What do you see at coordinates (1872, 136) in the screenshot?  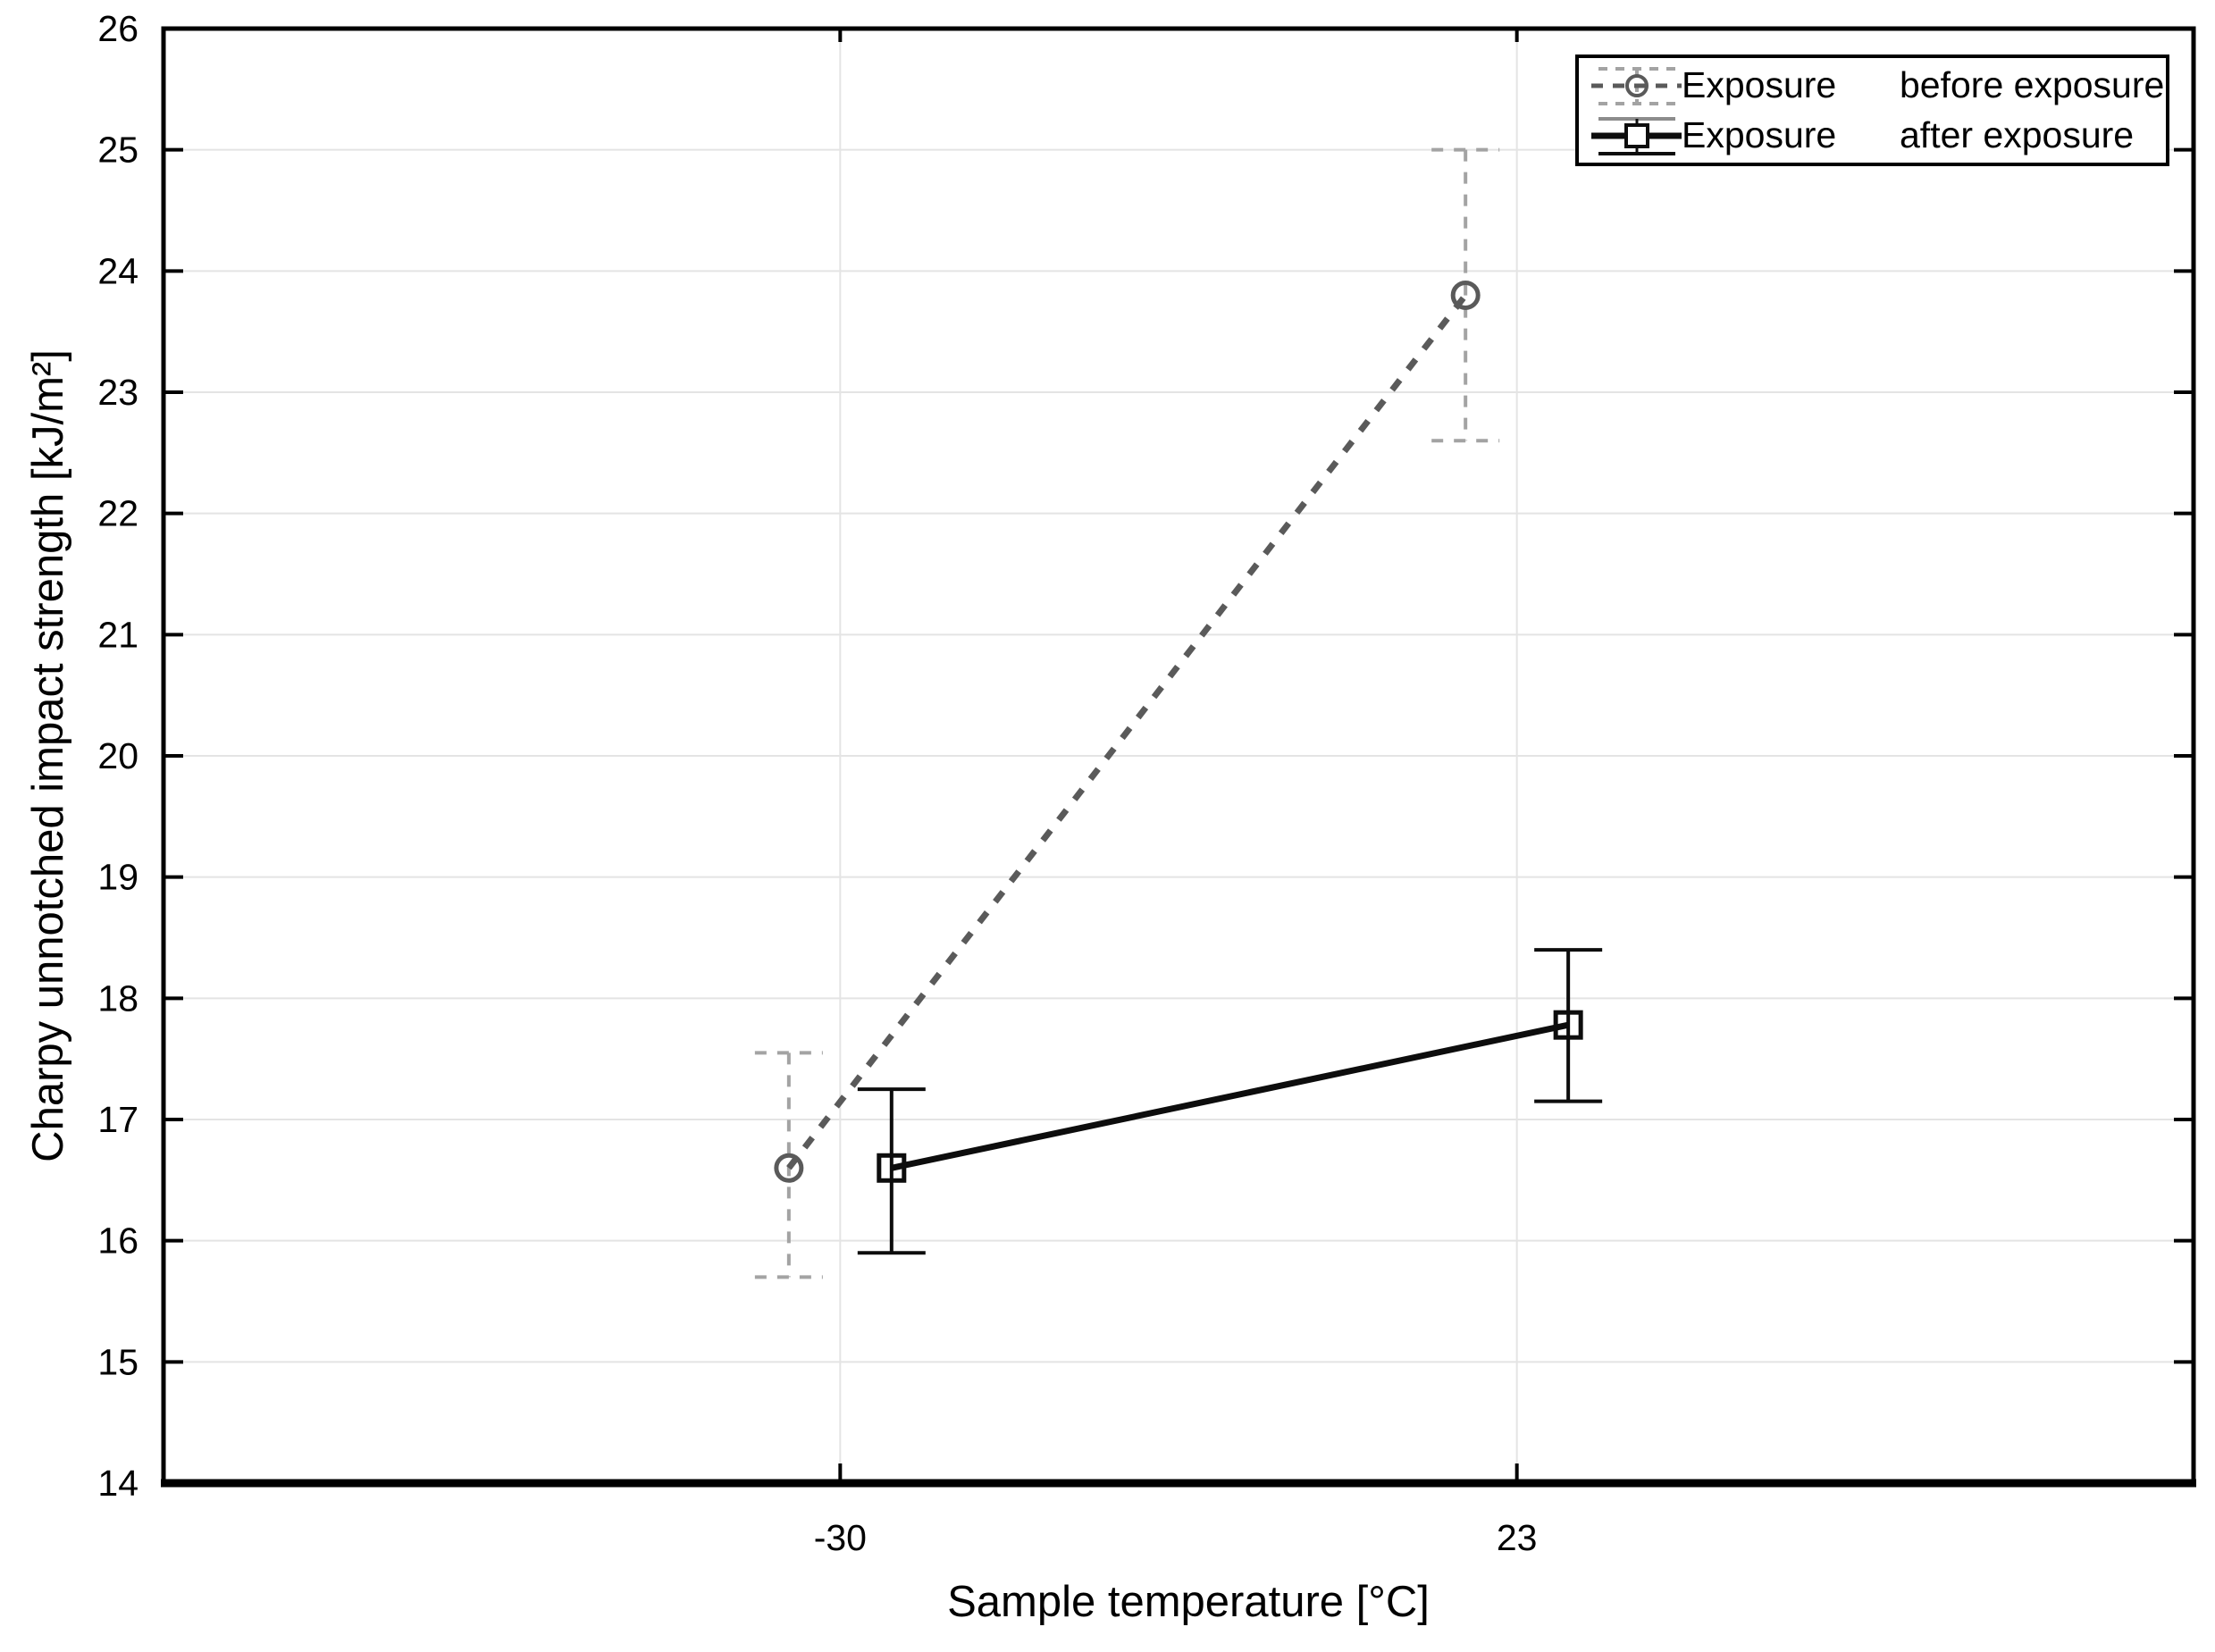 I see `legend-entry-after-exposure: Exposure after exposure` at bounding box center [1872, 136].